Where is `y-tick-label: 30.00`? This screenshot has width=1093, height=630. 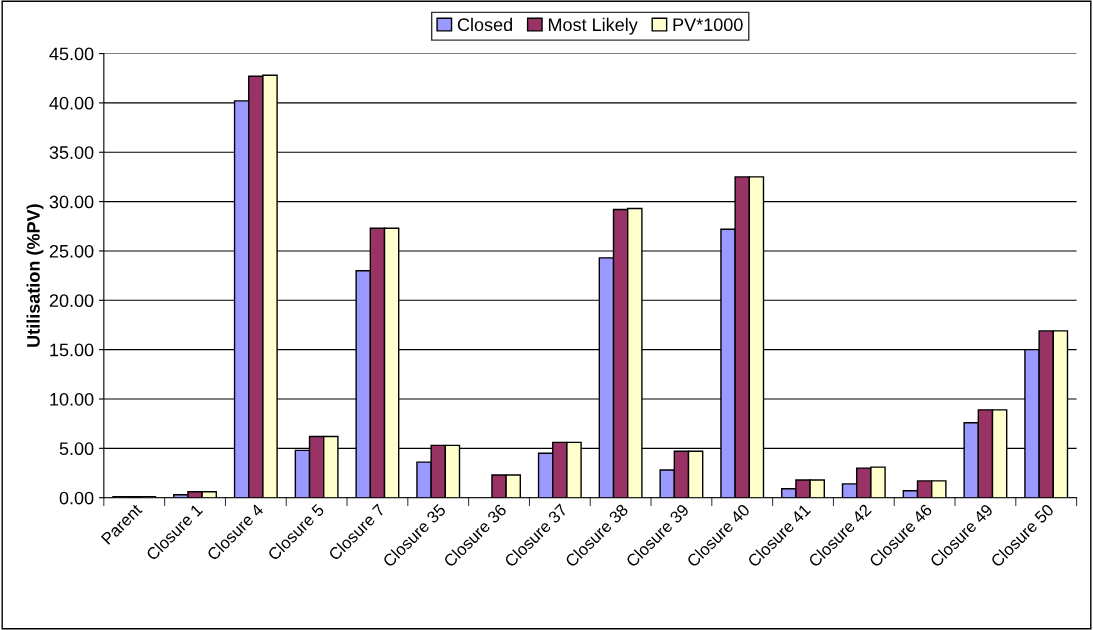
y-tick-label: 30.00 is located at coordinates (71, 202).